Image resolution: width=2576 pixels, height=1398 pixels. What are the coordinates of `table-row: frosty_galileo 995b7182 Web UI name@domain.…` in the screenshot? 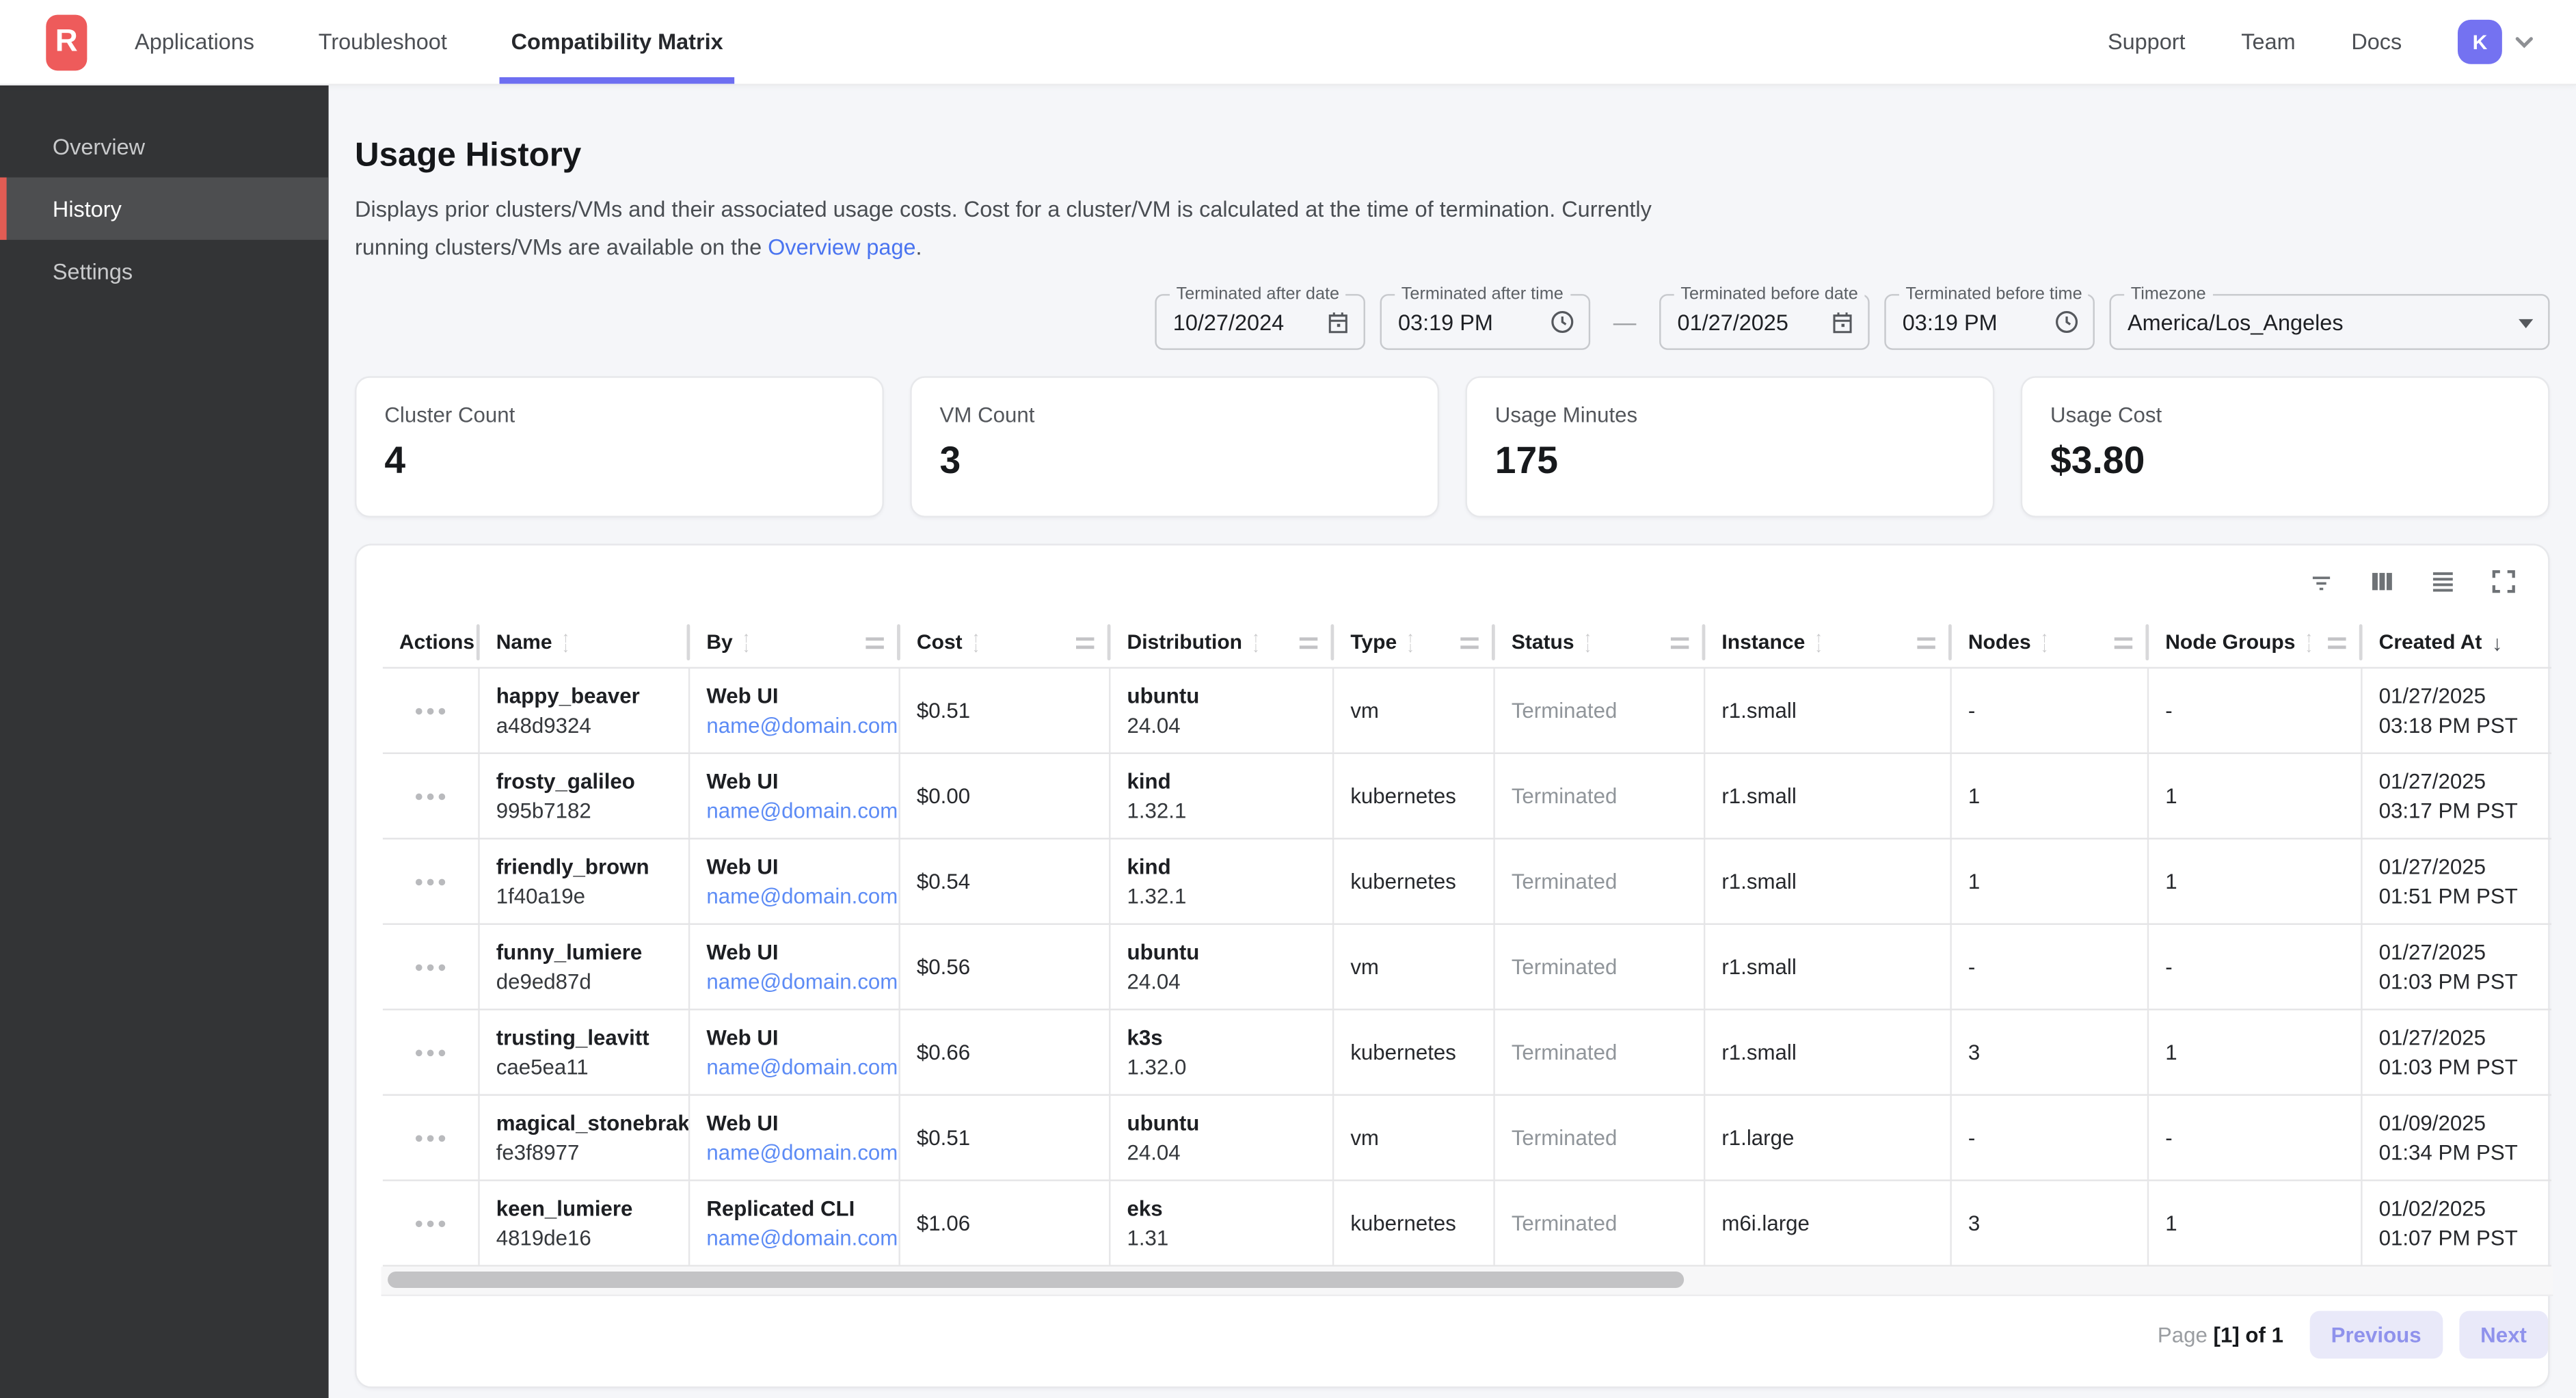 It's located at (1466, 797).